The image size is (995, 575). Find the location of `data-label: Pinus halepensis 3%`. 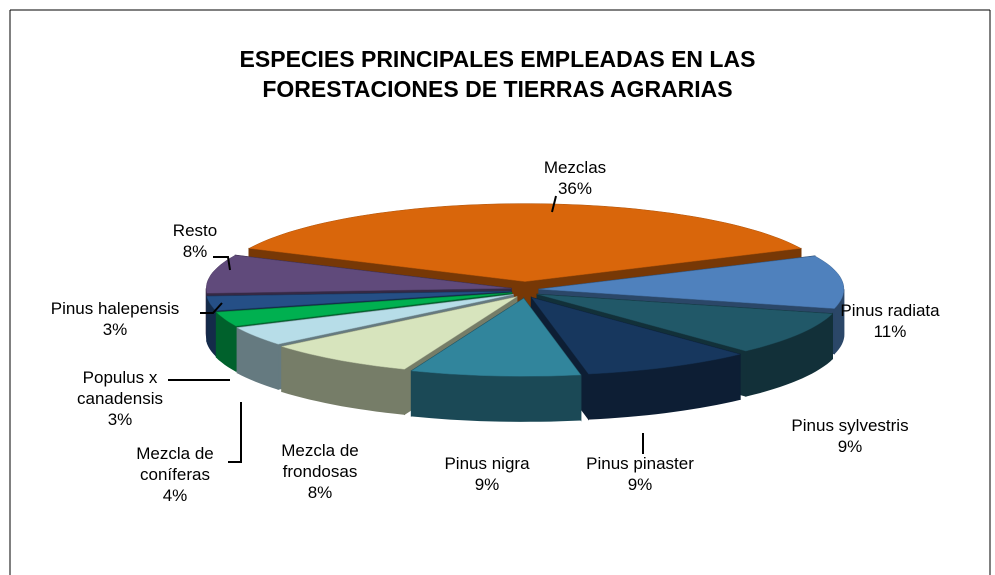

data-label: Pinus halepensis 3% is located at coordinates (115, 319).